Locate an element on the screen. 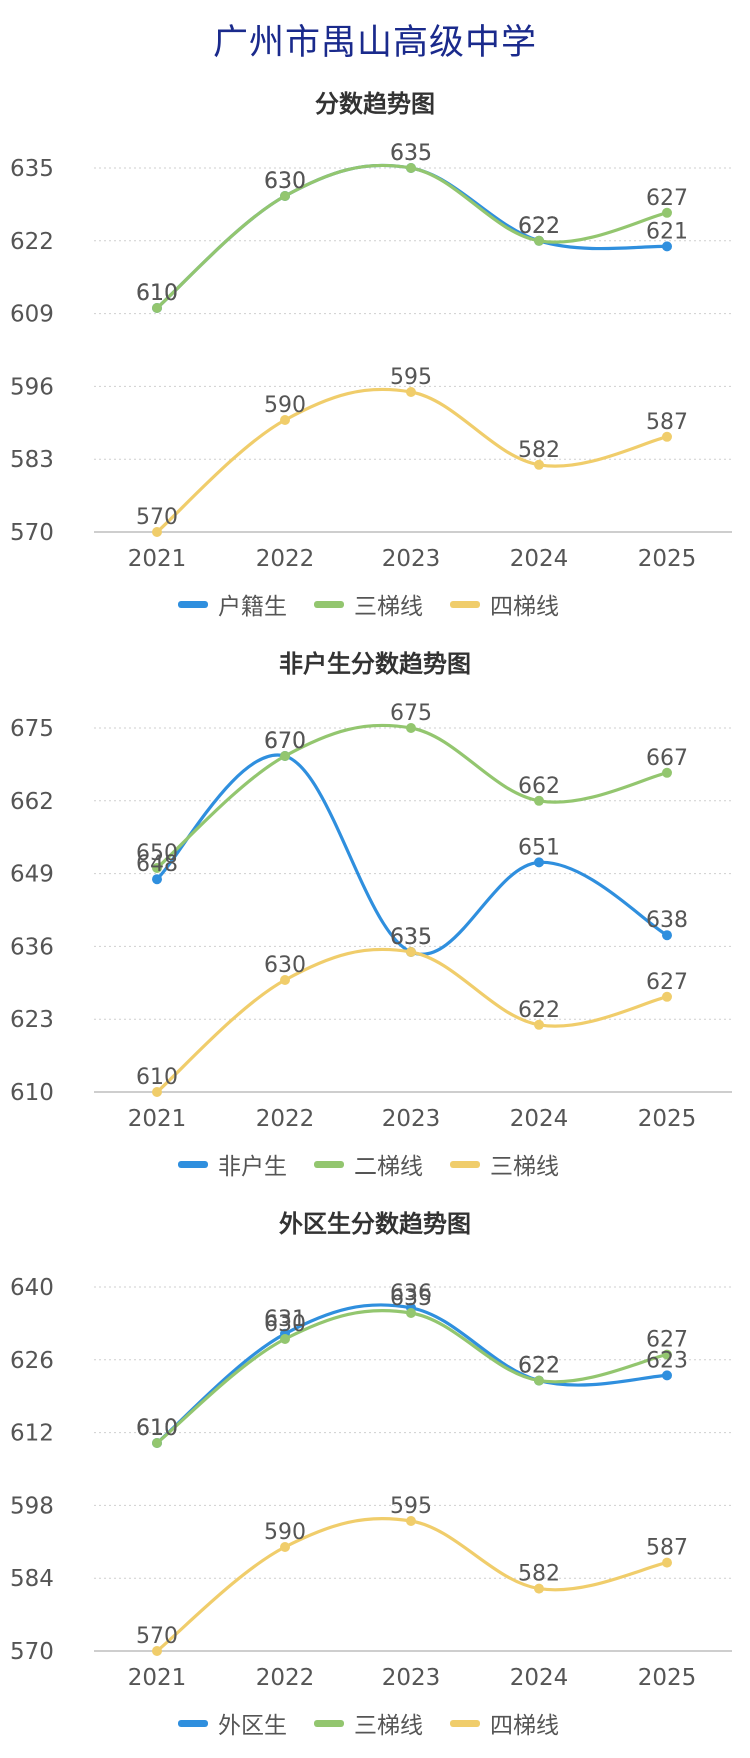  legend-label: 二梯线 is located at coordinates (388, 1167).